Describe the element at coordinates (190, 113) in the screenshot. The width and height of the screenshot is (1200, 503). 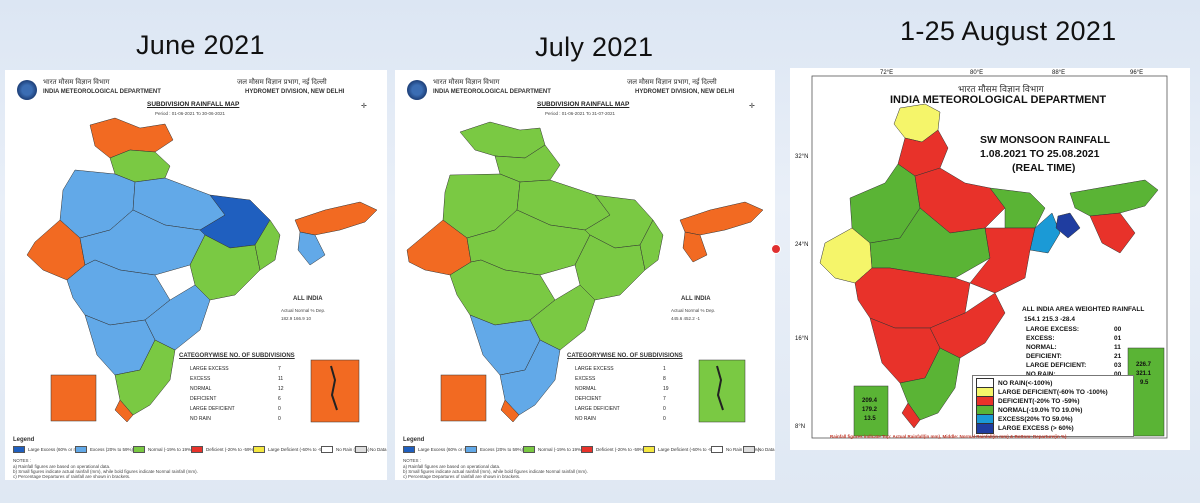
I see `map-period: Period : 01-06-2021 To 30-06-2021` at that location.